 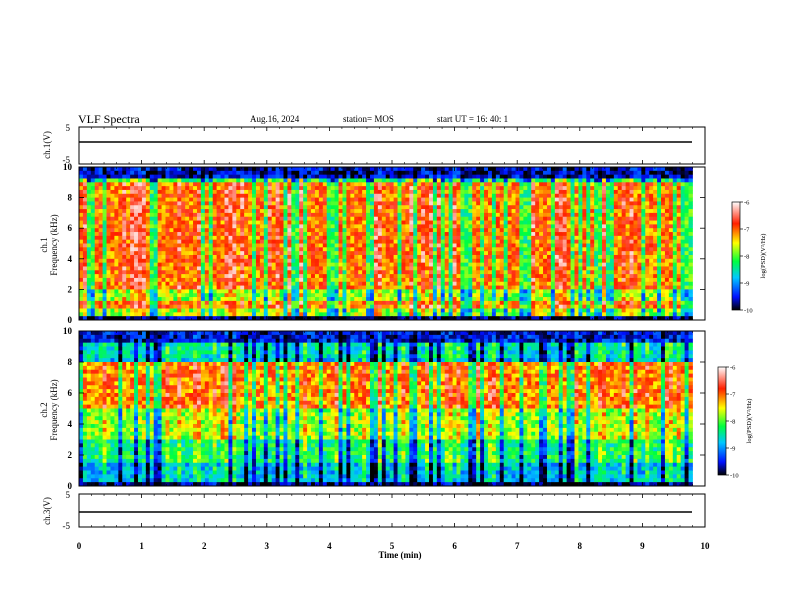 What do you see at coordinates (517, 546) in the screenshot?
I see `time-tick-label: 7` at bounding box center [517, 546].